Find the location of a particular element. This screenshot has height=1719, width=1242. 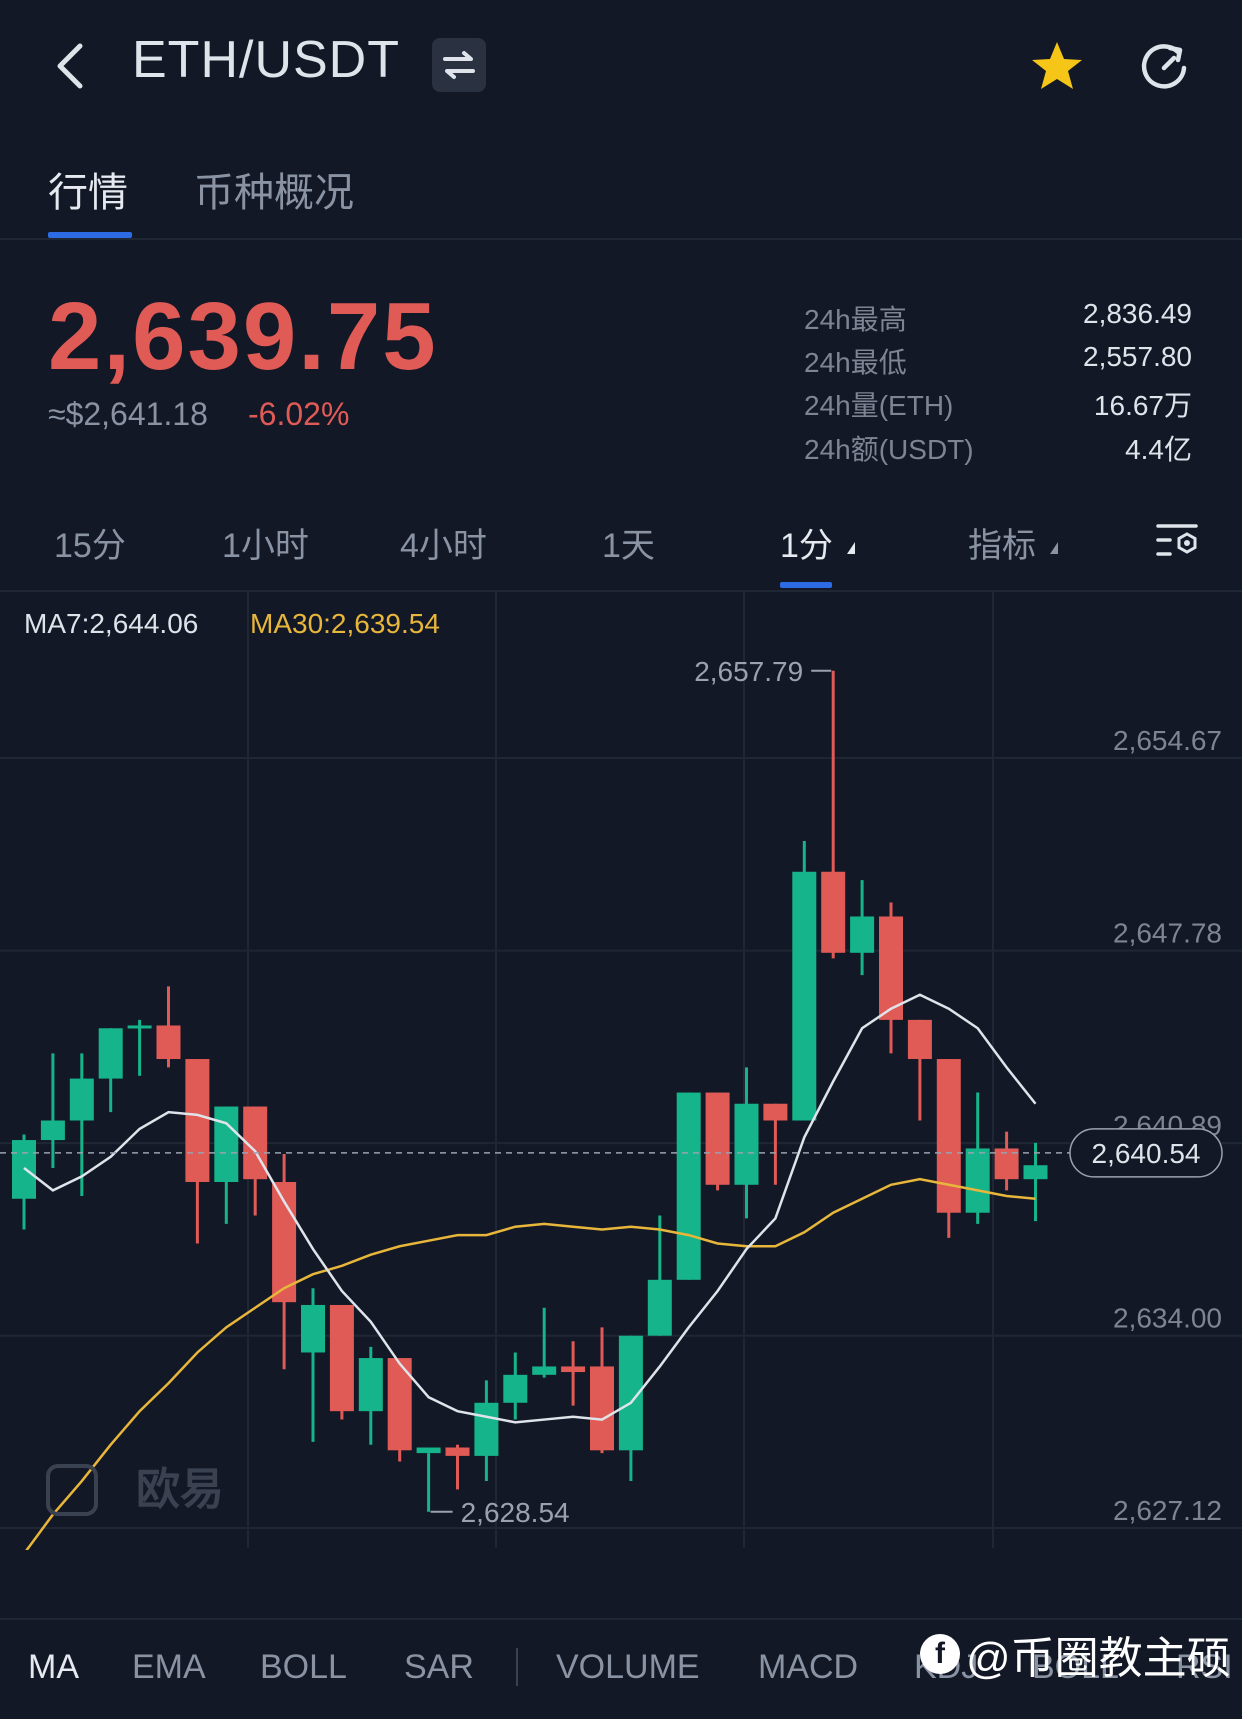

stat-value-24h-low: 2,557.80 is located at coordinates (1137, 356).